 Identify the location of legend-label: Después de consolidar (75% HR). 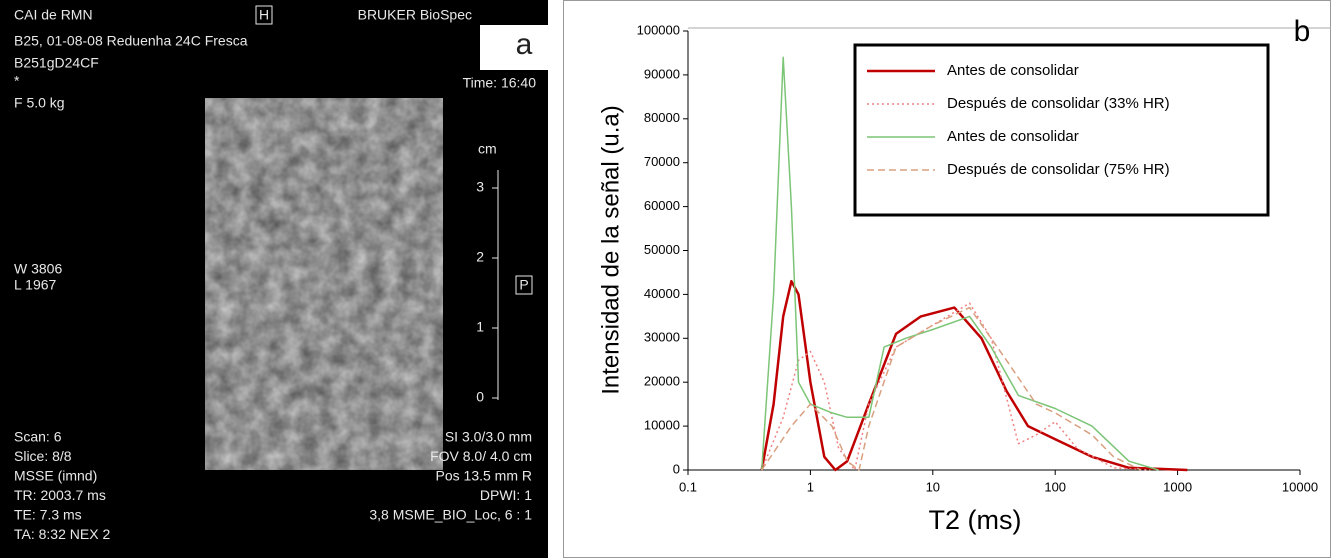
(1058, 169).